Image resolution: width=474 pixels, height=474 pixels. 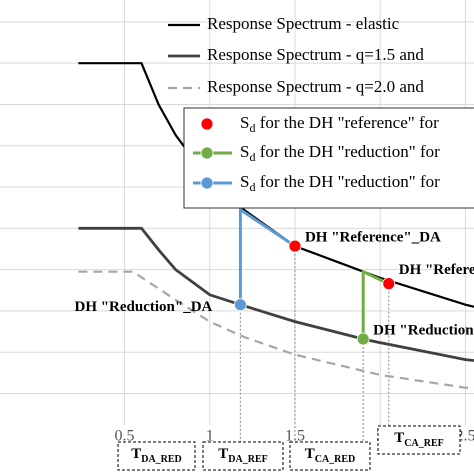 I want to click on x-tick-label: 1.5, so click(x=295, y=436).